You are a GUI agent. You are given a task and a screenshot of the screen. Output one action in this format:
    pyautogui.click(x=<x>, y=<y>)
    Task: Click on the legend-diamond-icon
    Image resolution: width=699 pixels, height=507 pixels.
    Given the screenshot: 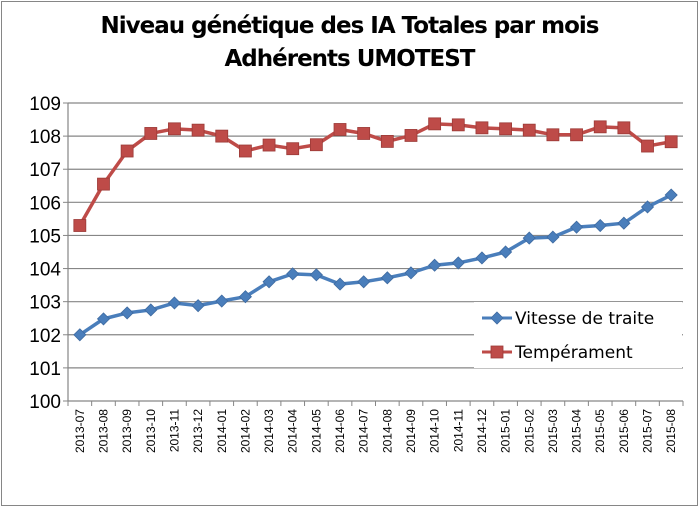 What is the action you would take?
    pyautogui.click(x=497, y=318)
    